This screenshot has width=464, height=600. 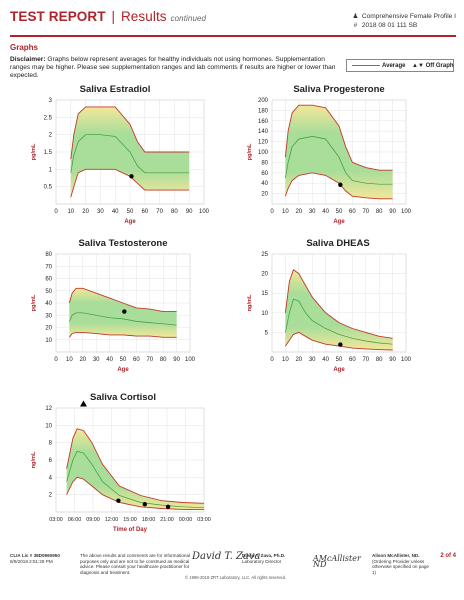 What do you see at coordinates (267, 333) in the screenshot?
I see `y-tick-label: 5` at bounding box center [267, 333].